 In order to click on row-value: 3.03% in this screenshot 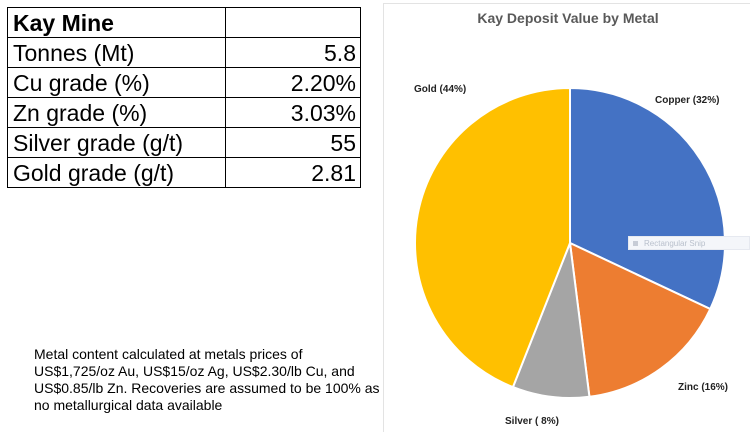, I will do `click(293, 112)`.